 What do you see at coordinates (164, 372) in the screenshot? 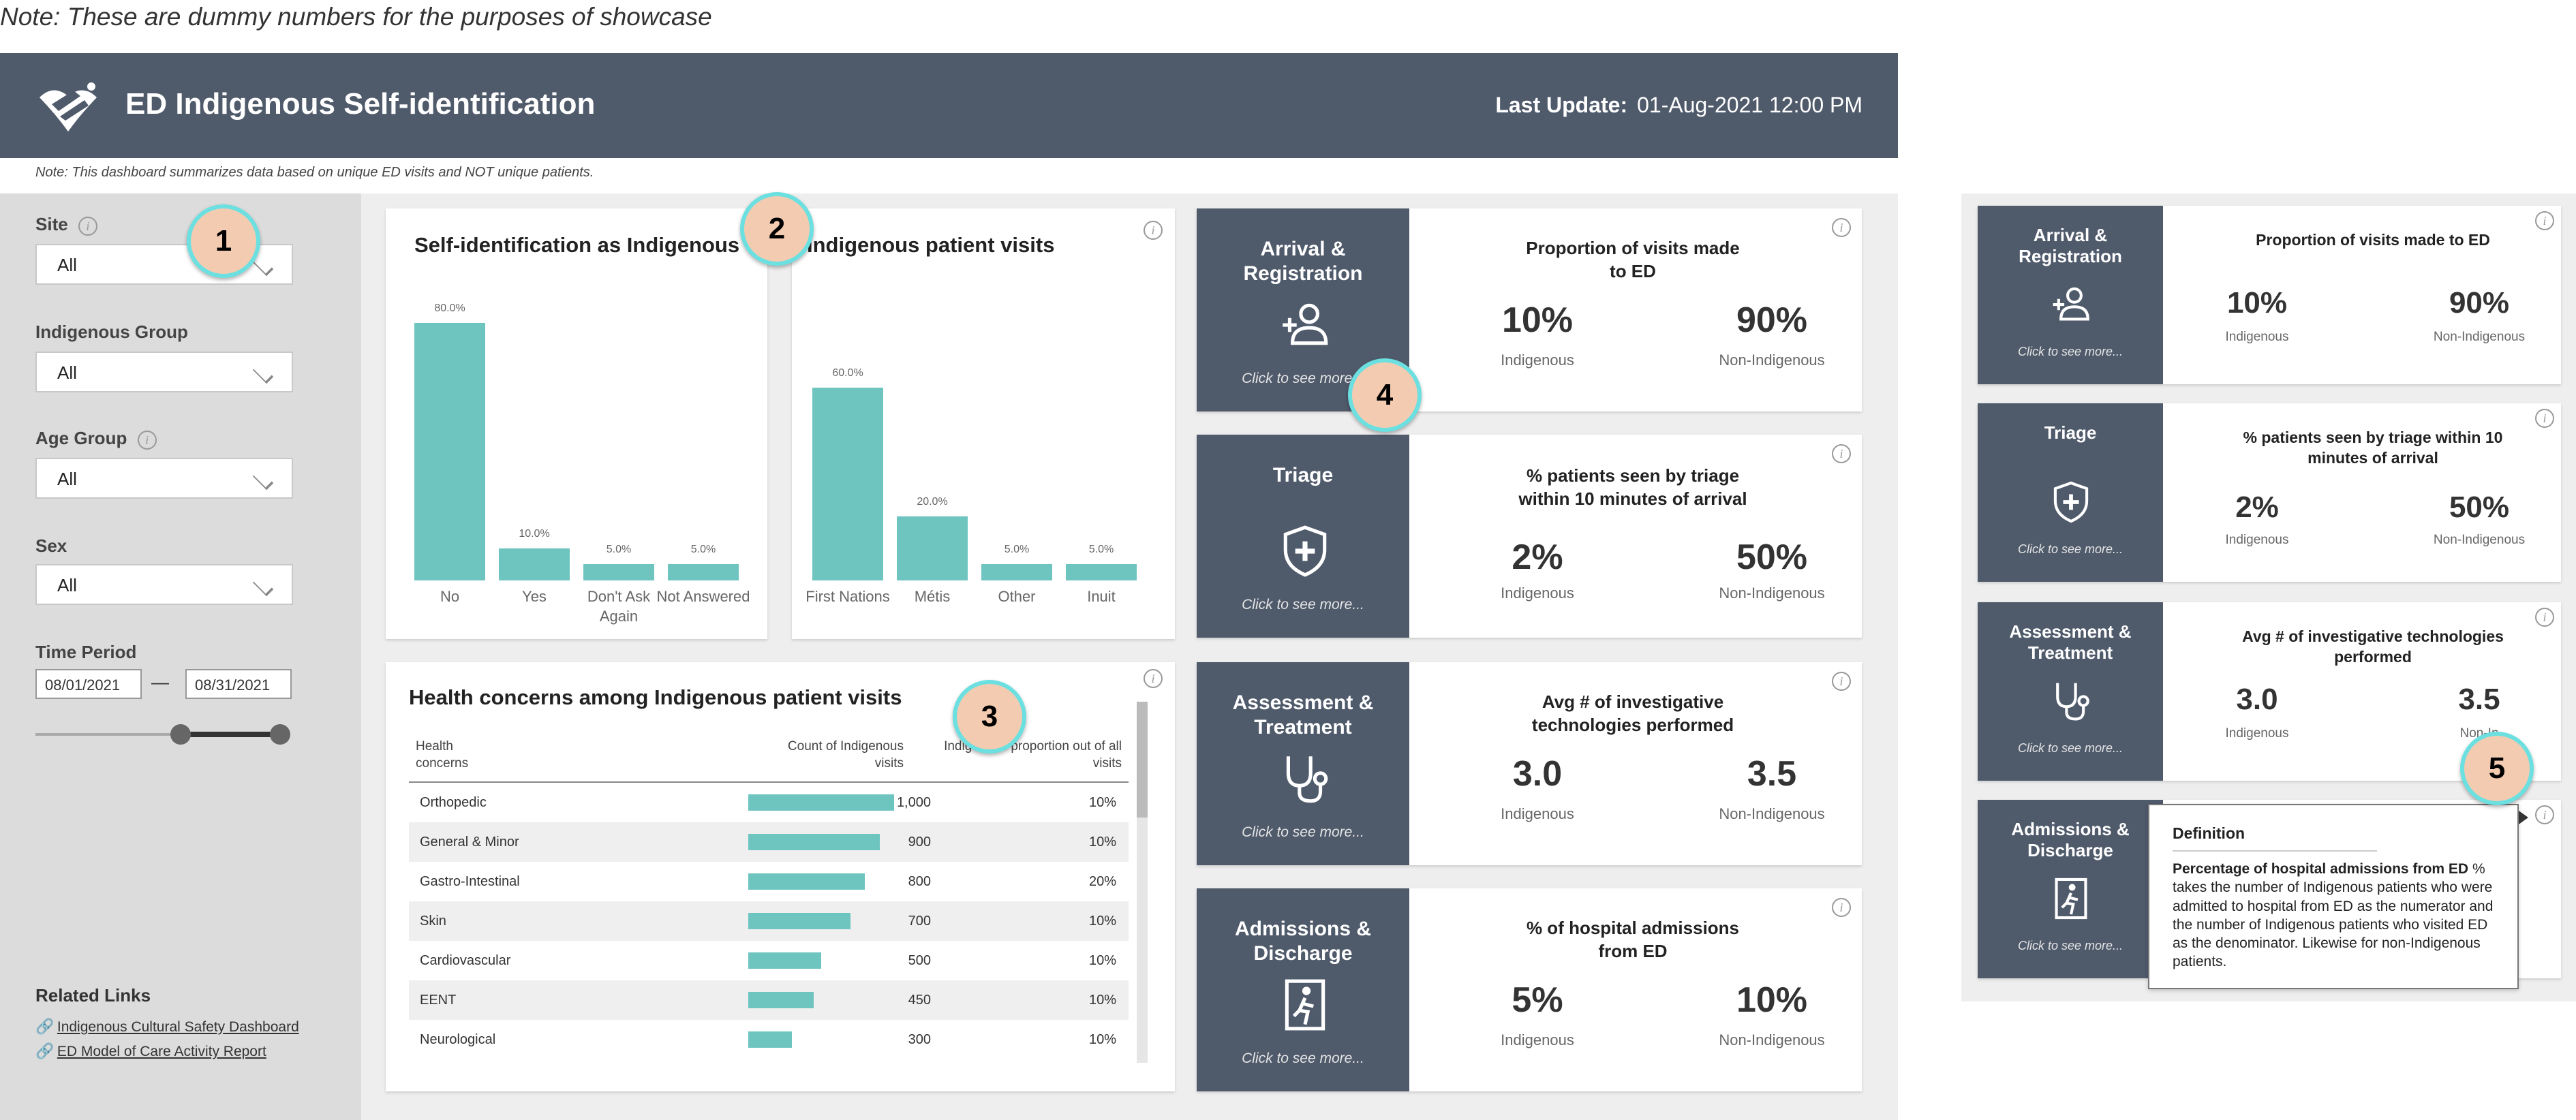
I see `indigenous-group-select: All` at bounding box center [164, 372].